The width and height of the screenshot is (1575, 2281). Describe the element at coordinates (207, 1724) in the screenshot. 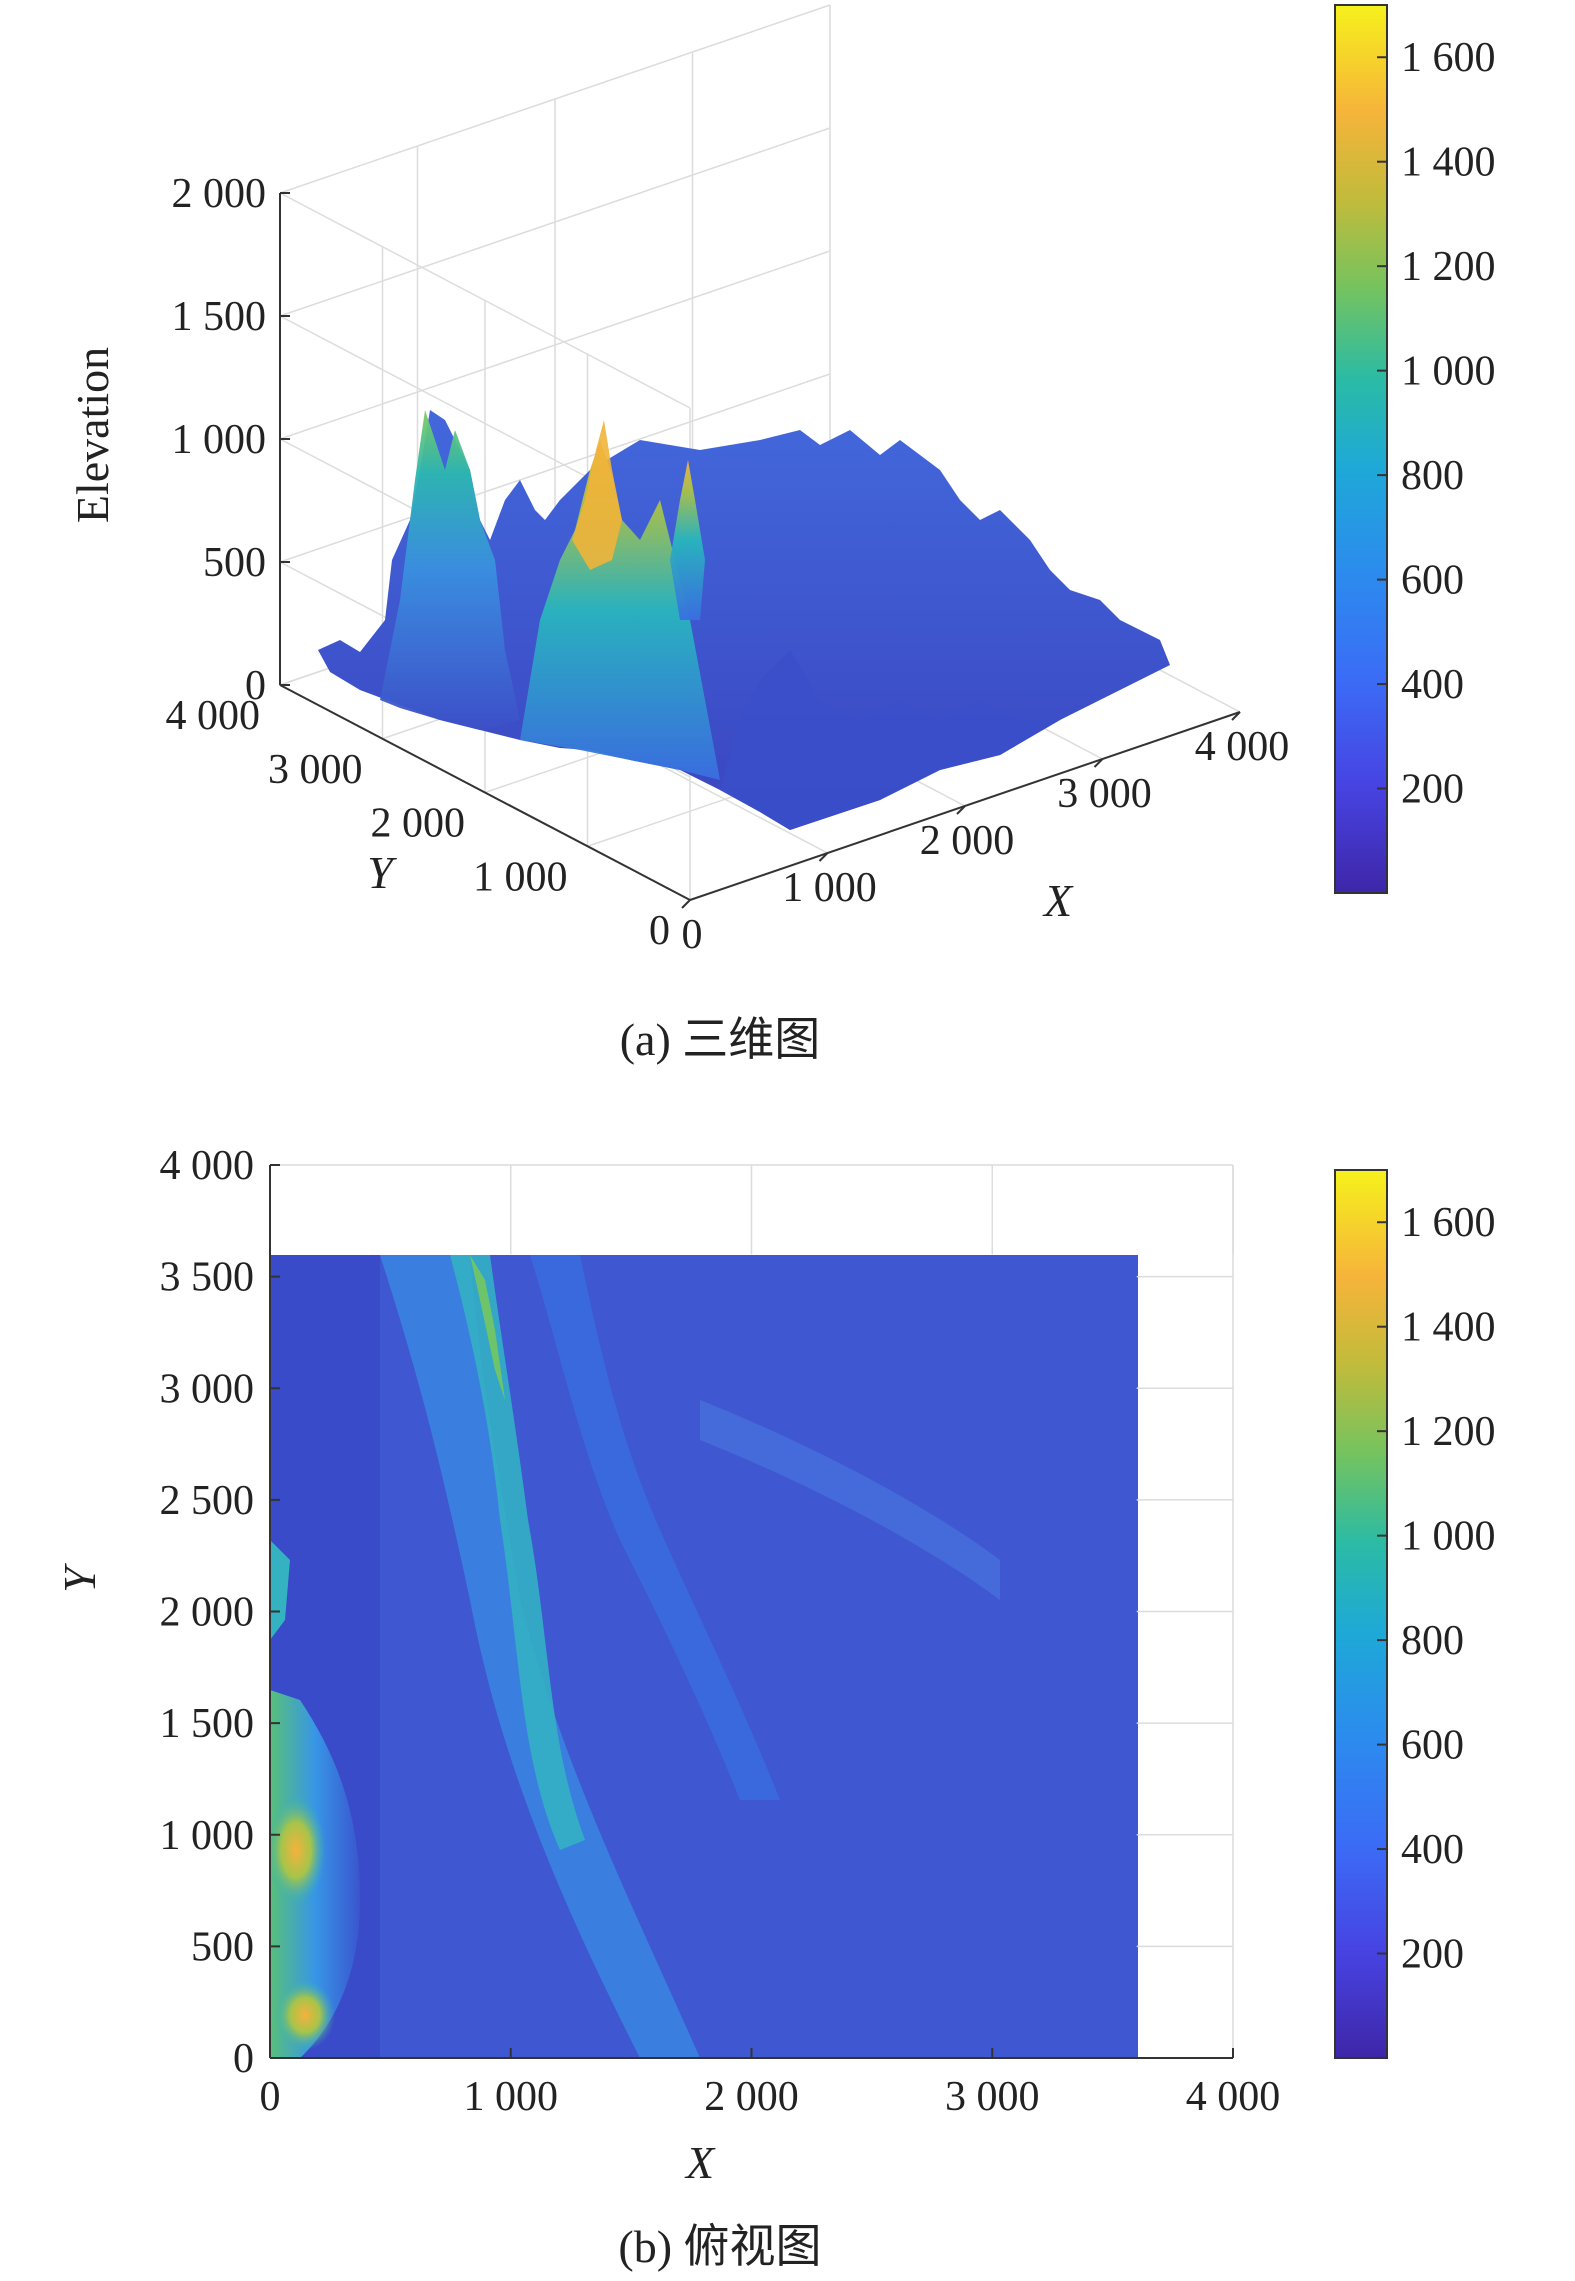

I see `y-tick-label: 1 500` at that location.